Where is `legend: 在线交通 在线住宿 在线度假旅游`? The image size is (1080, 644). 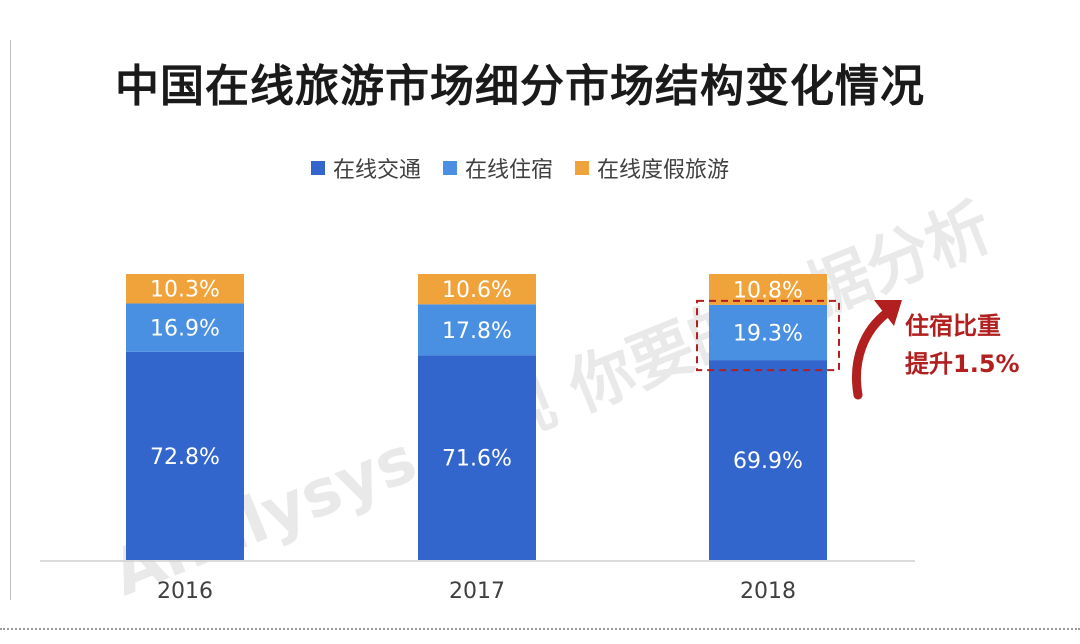
legend: 在线交通 在线住宿 在线度假旅游 is located at coordinates (520, 168).